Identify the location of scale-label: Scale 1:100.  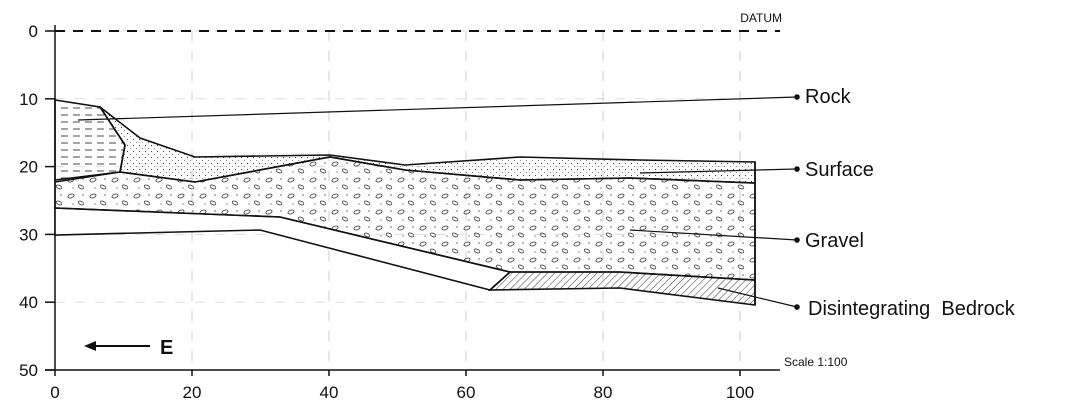
(816, 362).